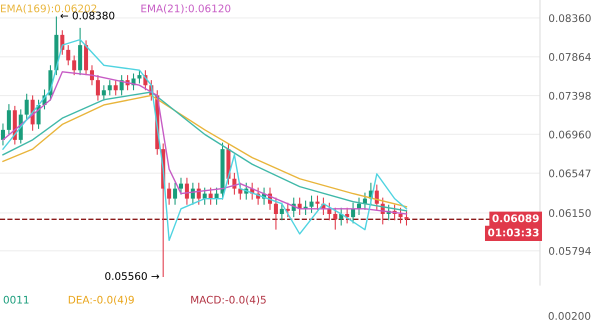 The height and width of the screenshot is (325, 600). Describe the element at coordinates (570, 251) in the screenshot. I see `y-tick-label: 0.05794` at that location.